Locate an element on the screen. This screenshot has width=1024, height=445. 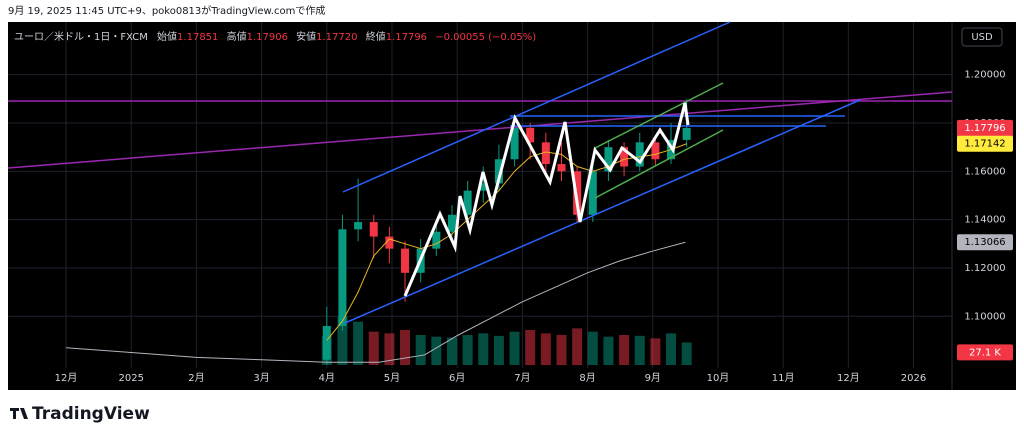
zigzag-drawing is located at coordinates (546, 199).